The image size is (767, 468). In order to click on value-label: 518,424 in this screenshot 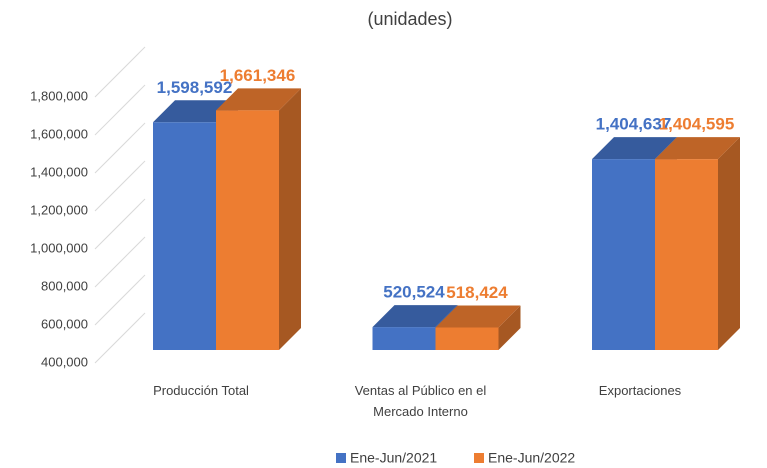, I will do `click(477, 292)`.